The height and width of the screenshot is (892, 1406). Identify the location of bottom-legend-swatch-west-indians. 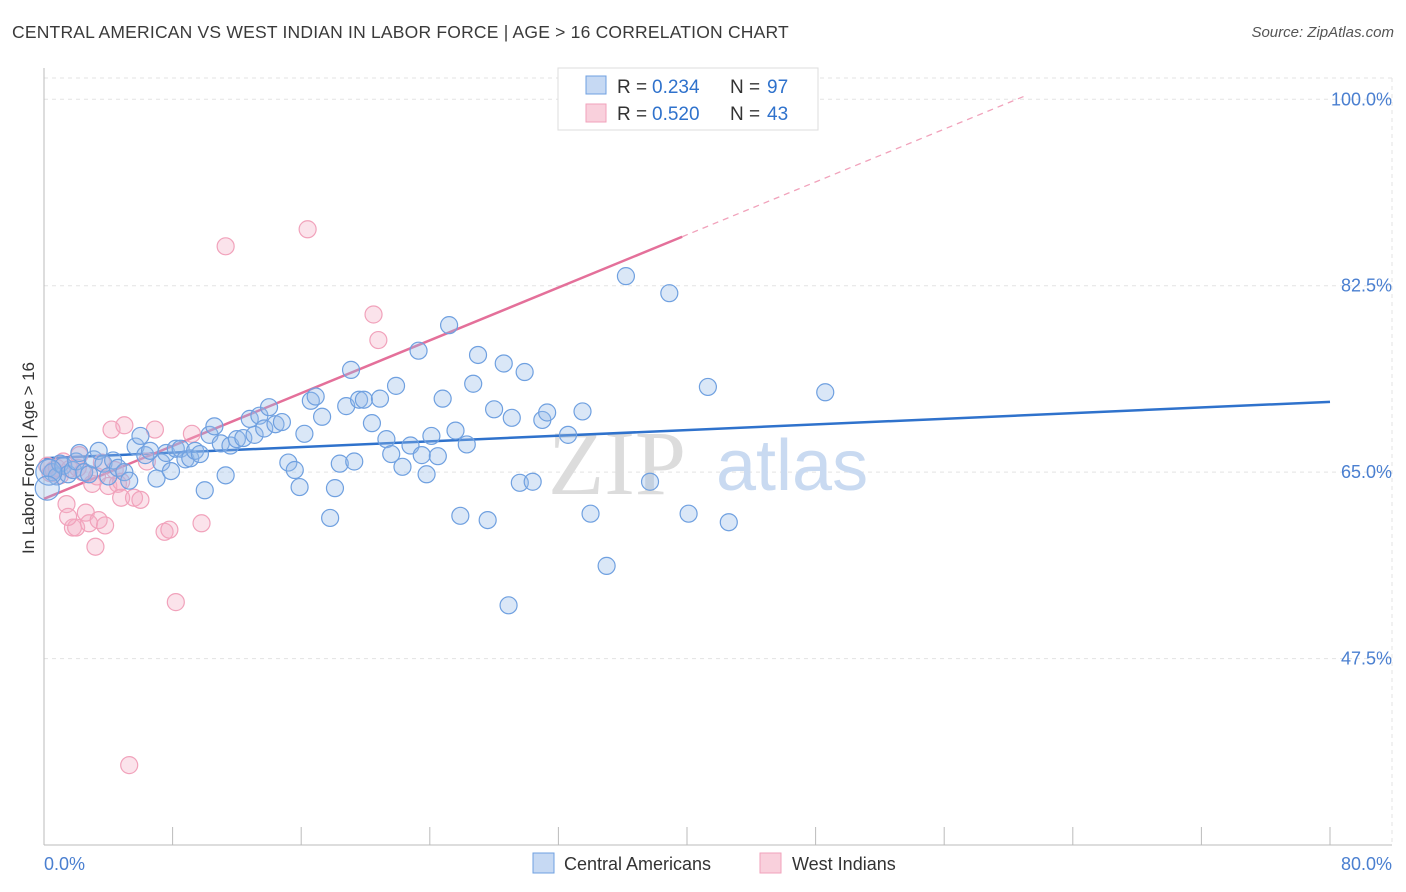
(770, 863).